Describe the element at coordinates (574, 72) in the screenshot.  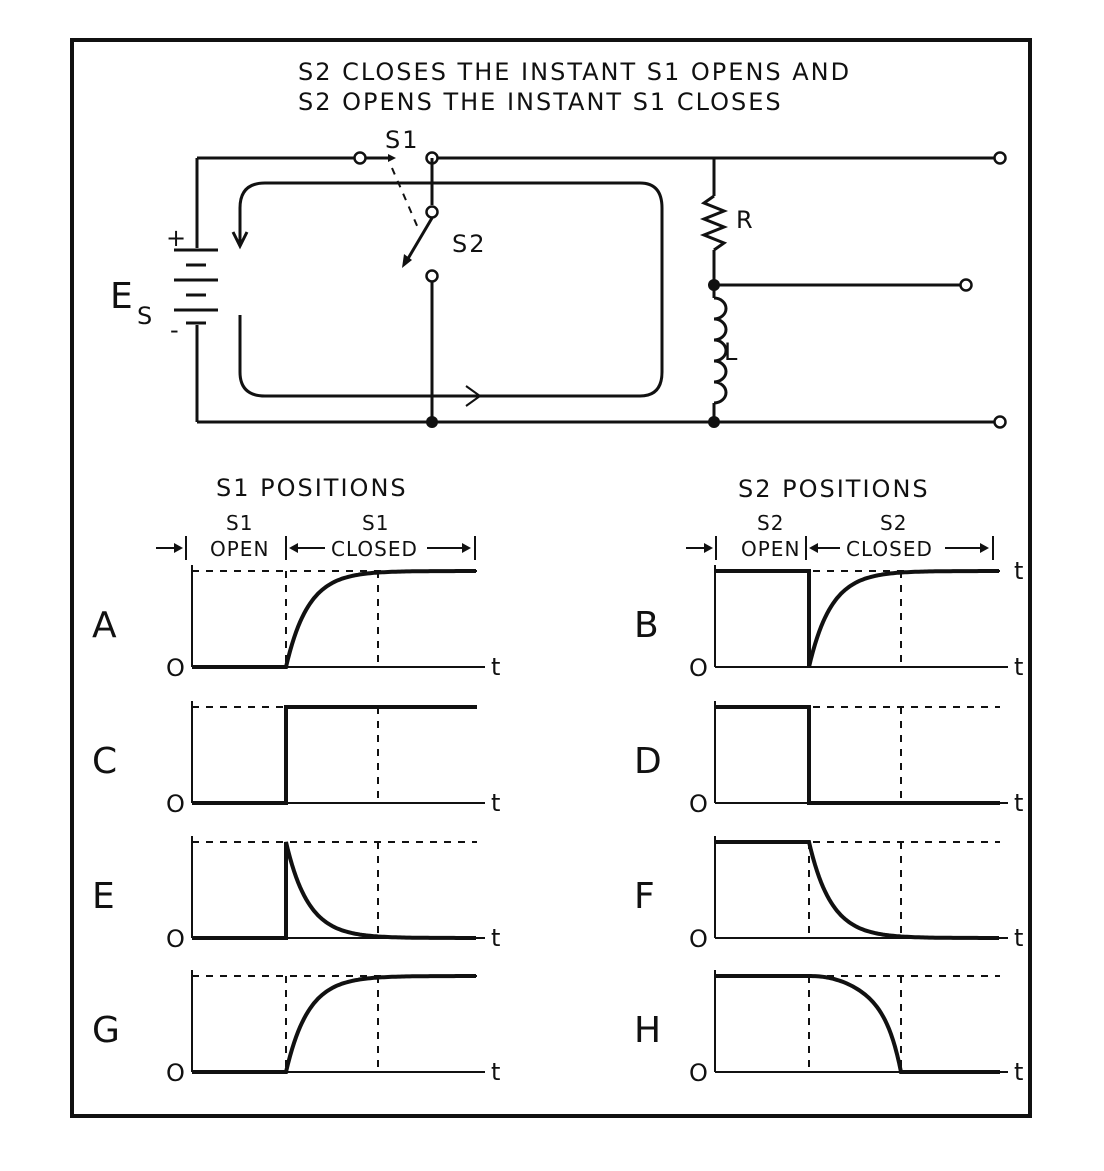
I see `note-line-1: S2 CLOSES THE INSTANT S1 OPENS AND` at that location.